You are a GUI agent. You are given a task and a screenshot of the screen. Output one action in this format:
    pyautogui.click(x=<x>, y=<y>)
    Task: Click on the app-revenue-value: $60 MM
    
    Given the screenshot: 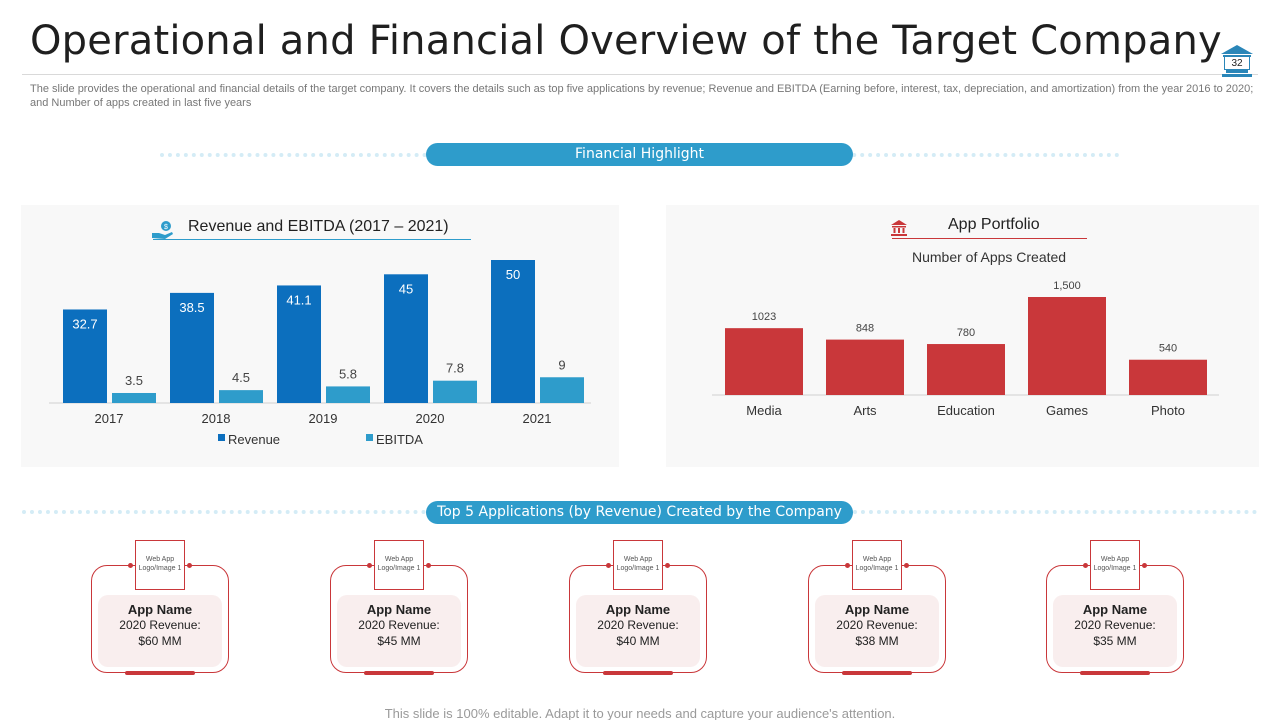 What is the action you would take?
    pyautogui.click(x=160, y=641)
    